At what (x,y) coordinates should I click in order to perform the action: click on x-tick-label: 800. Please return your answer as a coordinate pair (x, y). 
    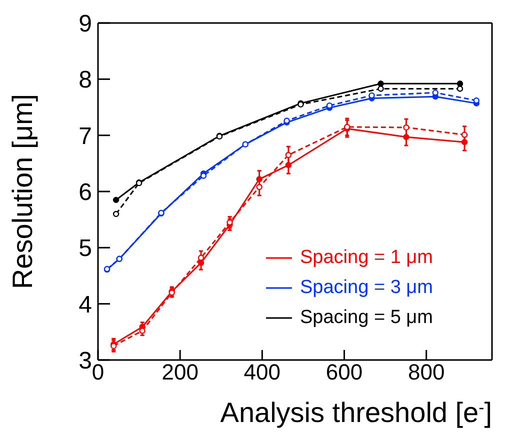
    Looking at the image, I should click on (426, 372).